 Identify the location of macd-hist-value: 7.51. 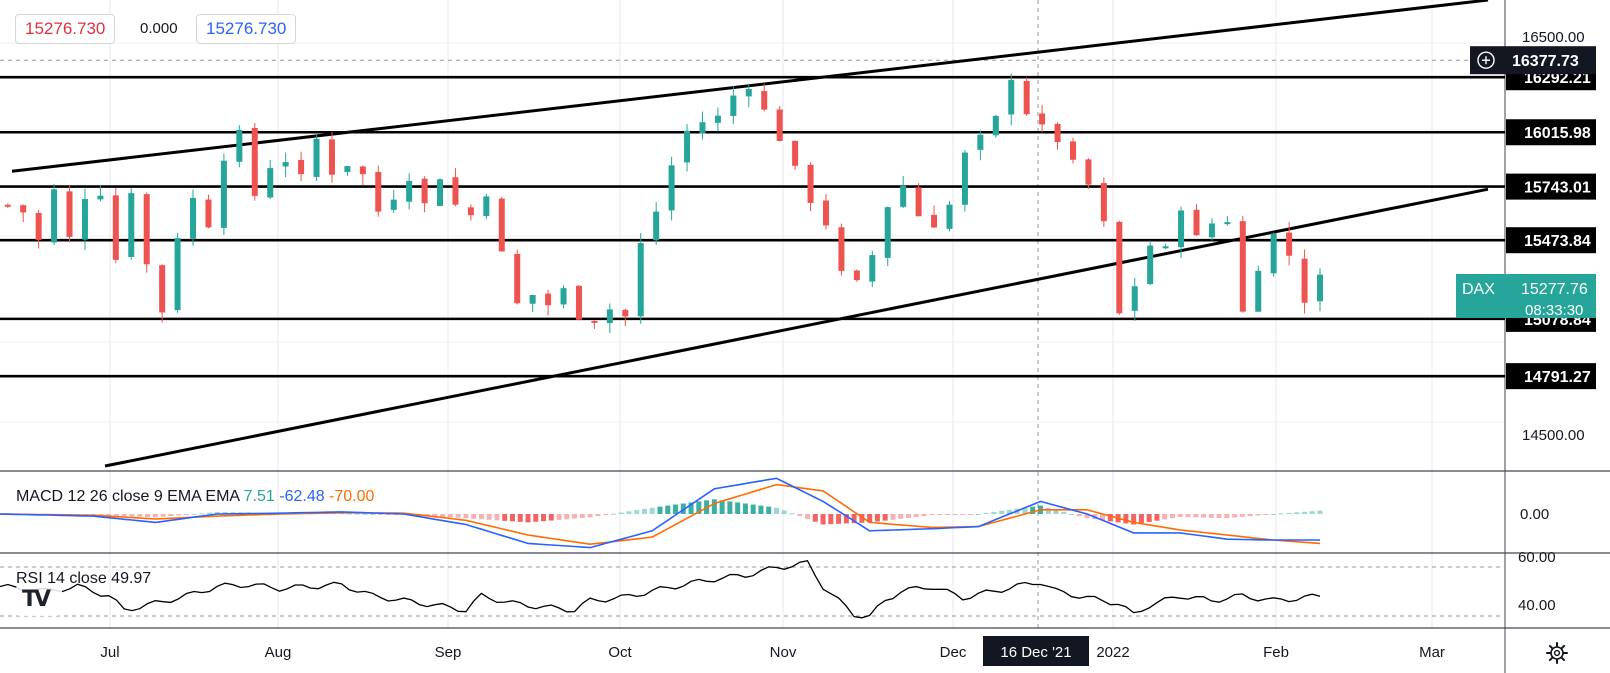
(257, 496).